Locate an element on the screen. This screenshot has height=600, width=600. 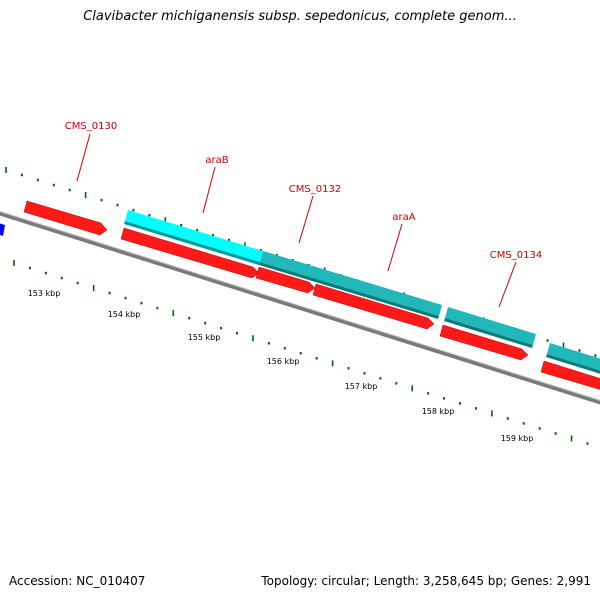
gene-label-araa: araA is located at coordinates (403, 217).